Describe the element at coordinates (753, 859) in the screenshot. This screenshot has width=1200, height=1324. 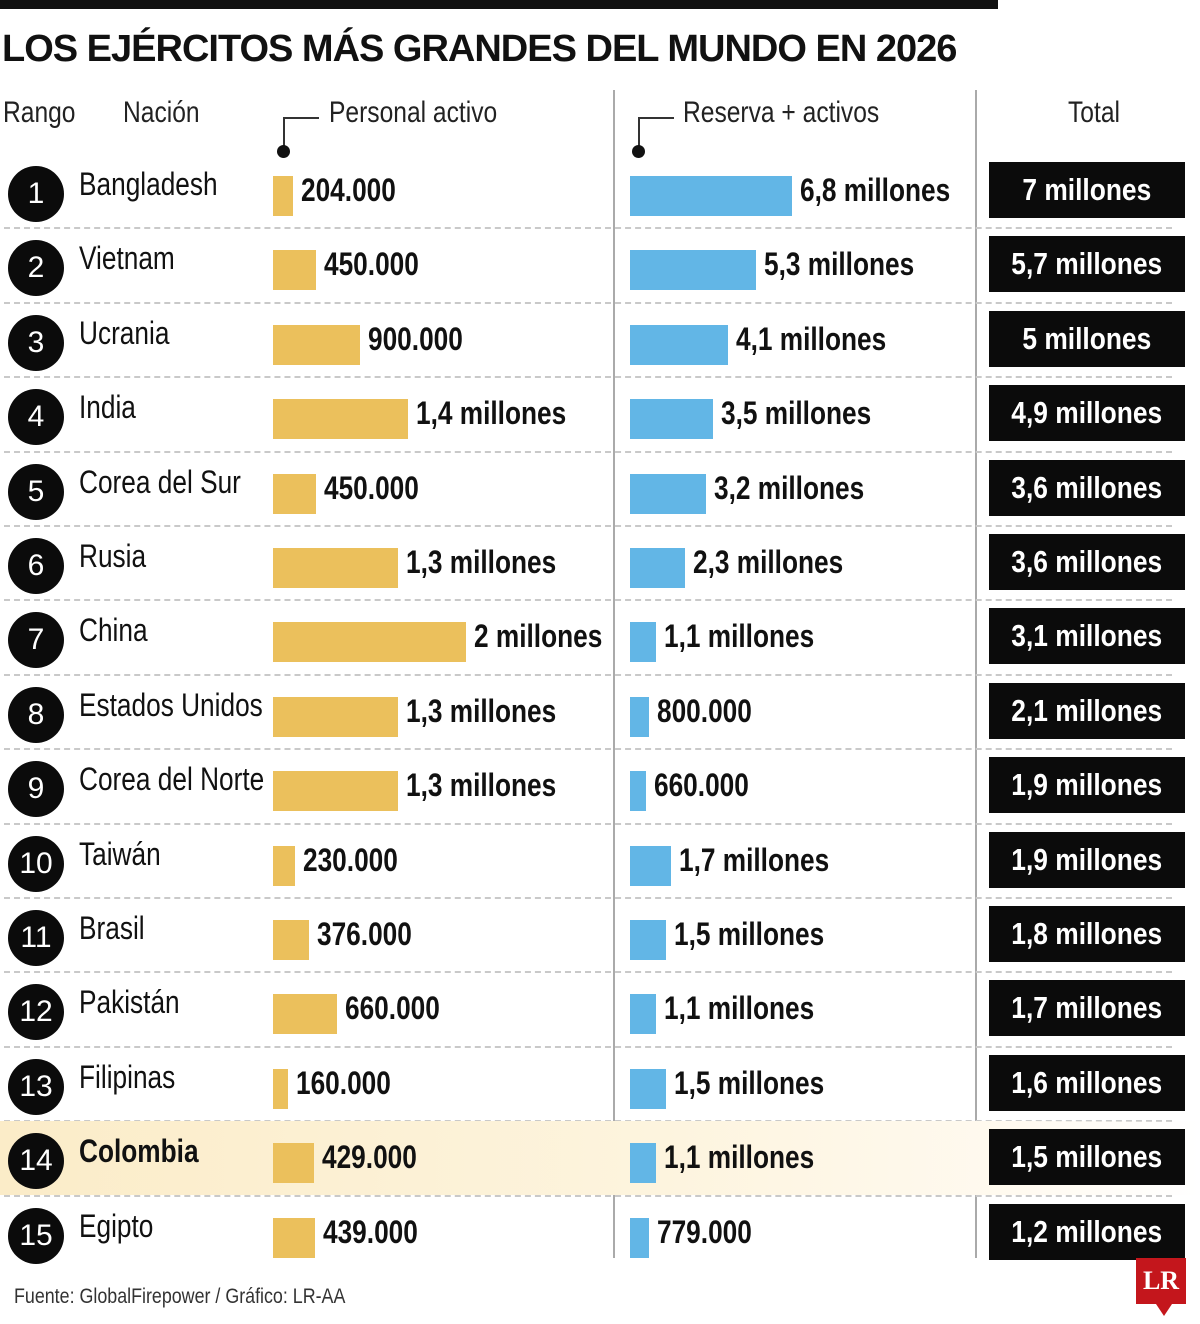
I see `reserve-value-label: 1,7 millones` at that location.